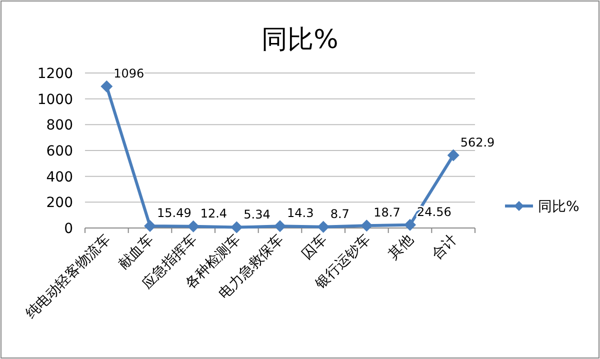  Describe the element at coordinates (444, 247) in the screenshot. I see `x-tick-label: 合计` at that location.